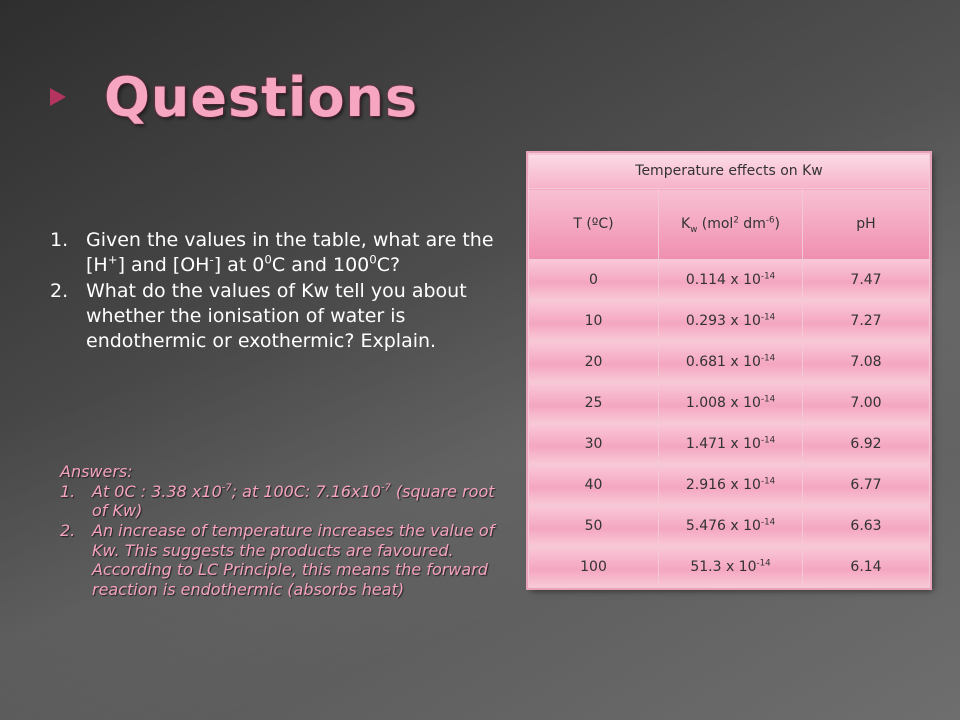  I want to click on cell-kw: 5.476 x 10⁻¹⁴, so click(730, 526).